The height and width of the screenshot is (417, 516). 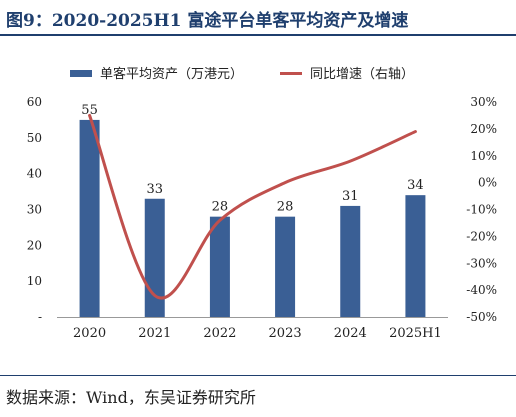 I want to click on right-tick-label: 20%, so click(x=483, y=129).